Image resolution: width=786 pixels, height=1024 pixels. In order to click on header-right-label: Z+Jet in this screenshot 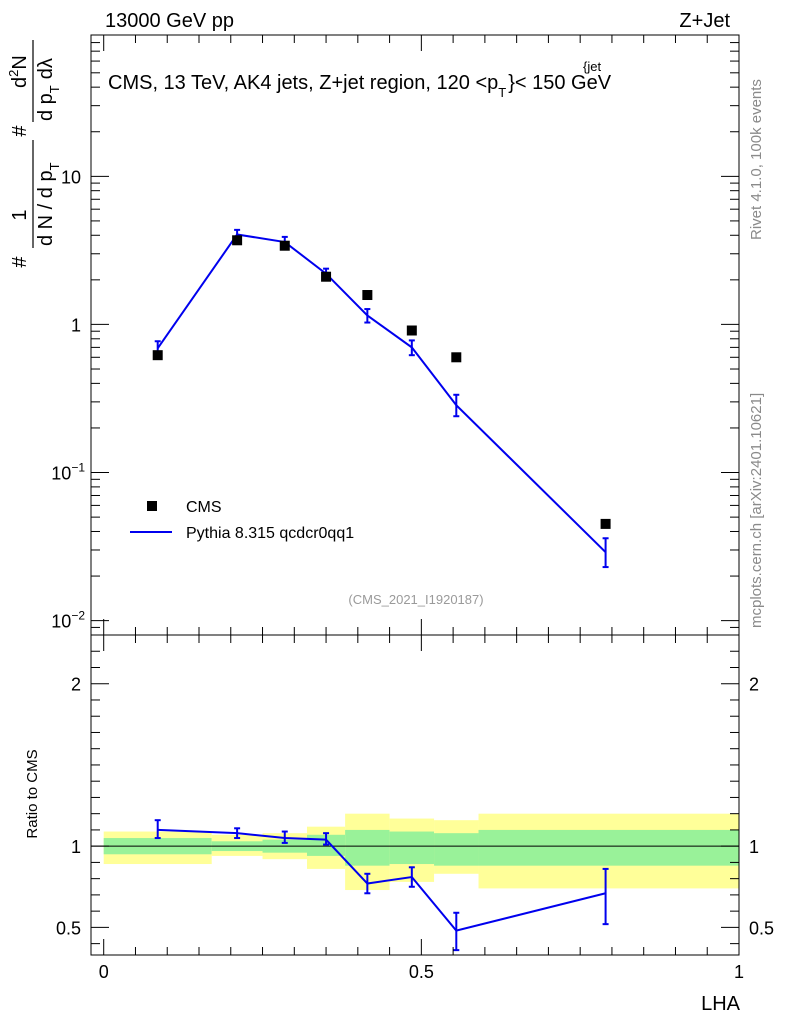, I will do `click(704, 21)`.